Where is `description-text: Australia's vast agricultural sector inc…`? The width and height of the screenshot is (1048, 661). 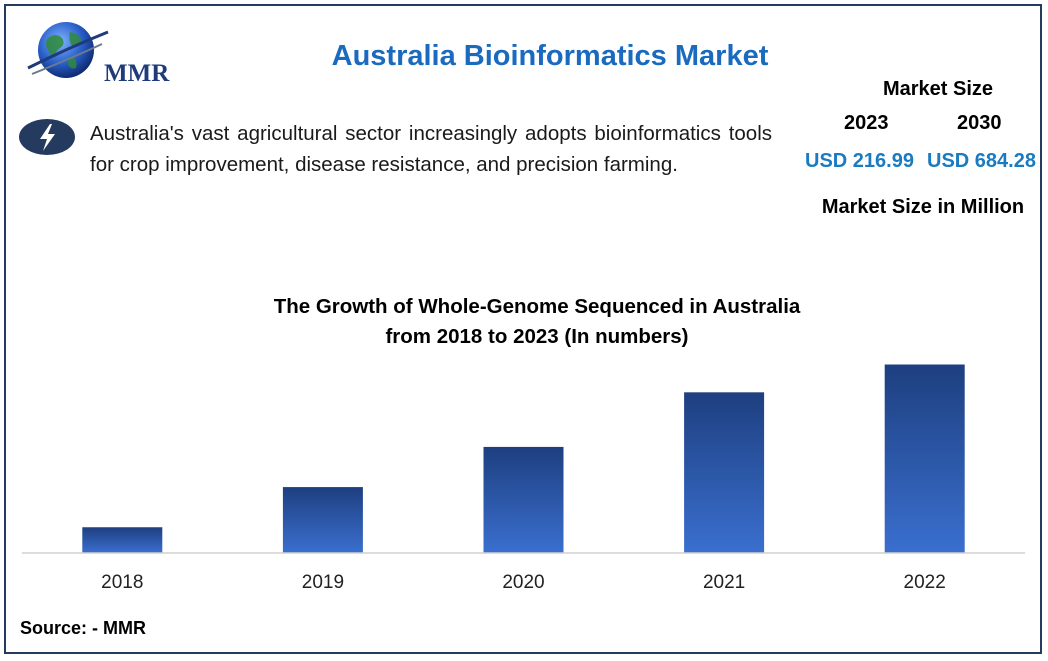 description-text: Australia's vast agricultural sector inc… is located at coordinates (431, 149).